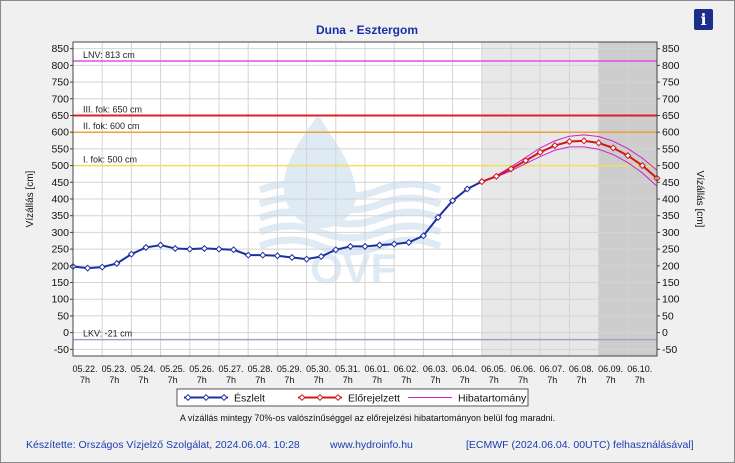 The height and width of the screenshot is (463, 735). Describe the element at coordinates (581, 369) in the screenshot. I see `x-tick-label: 06.08.` at that location.